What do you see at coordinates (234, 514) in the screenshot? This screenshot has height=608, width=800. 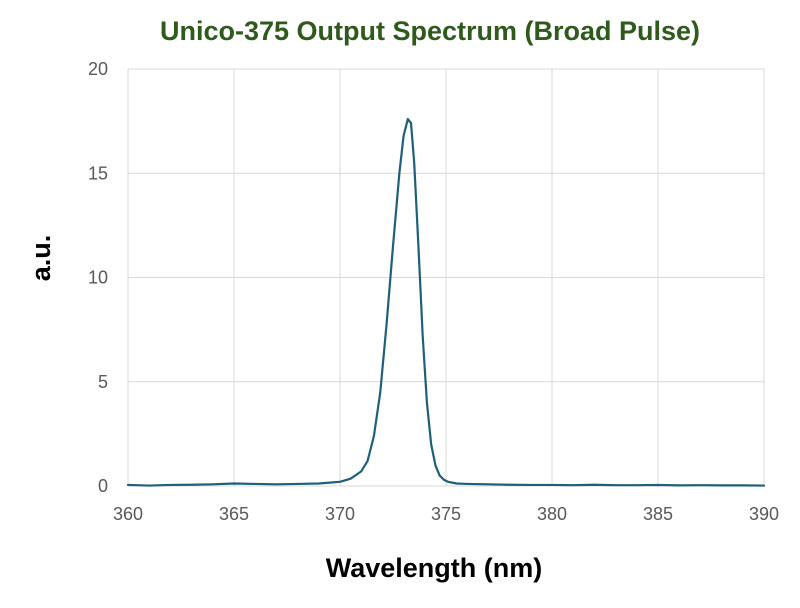 I see `x-tick-label: 365` at bounding box center [234, 514].